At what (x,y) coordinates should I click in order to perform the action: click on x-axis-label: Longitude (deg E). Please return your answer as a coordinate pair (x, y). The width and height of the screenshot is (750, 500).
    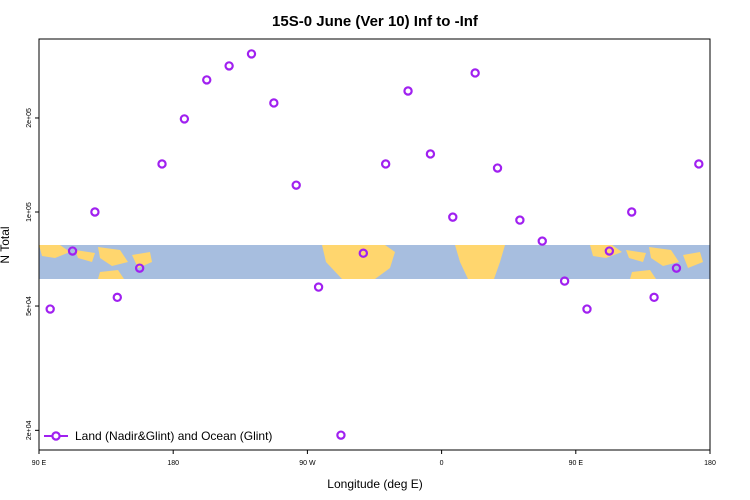
    Looking at the image, I should click on (374, 484).